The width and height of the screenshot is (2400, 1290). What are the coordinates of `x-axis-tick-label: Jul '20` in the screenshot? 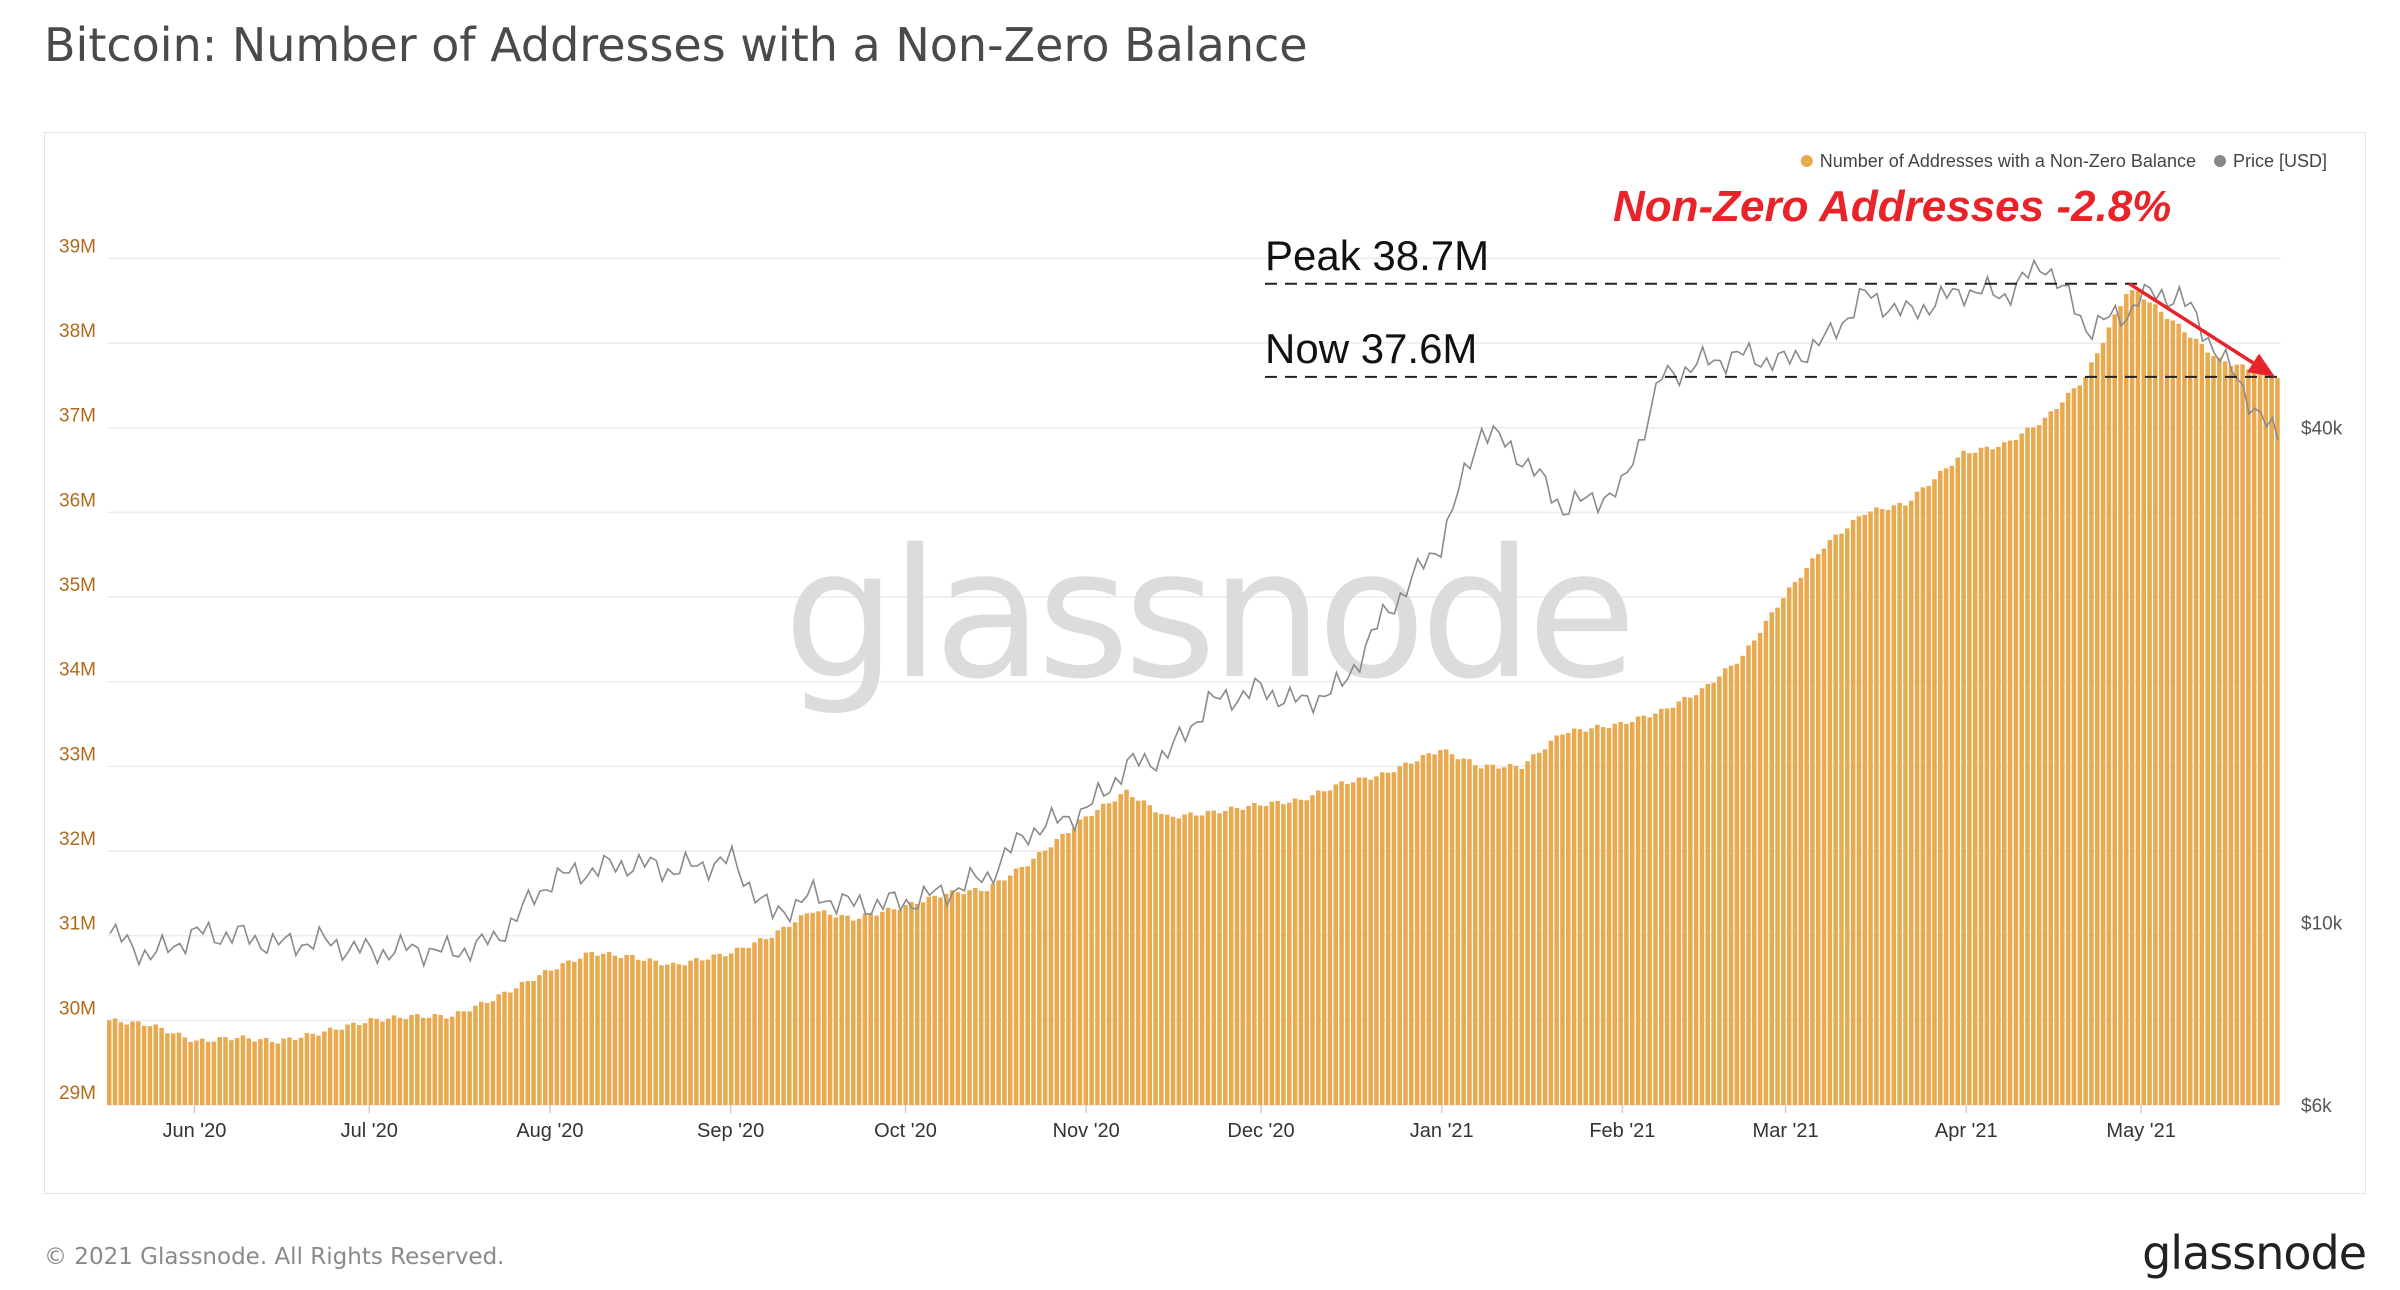 It's located at (369, 1131).